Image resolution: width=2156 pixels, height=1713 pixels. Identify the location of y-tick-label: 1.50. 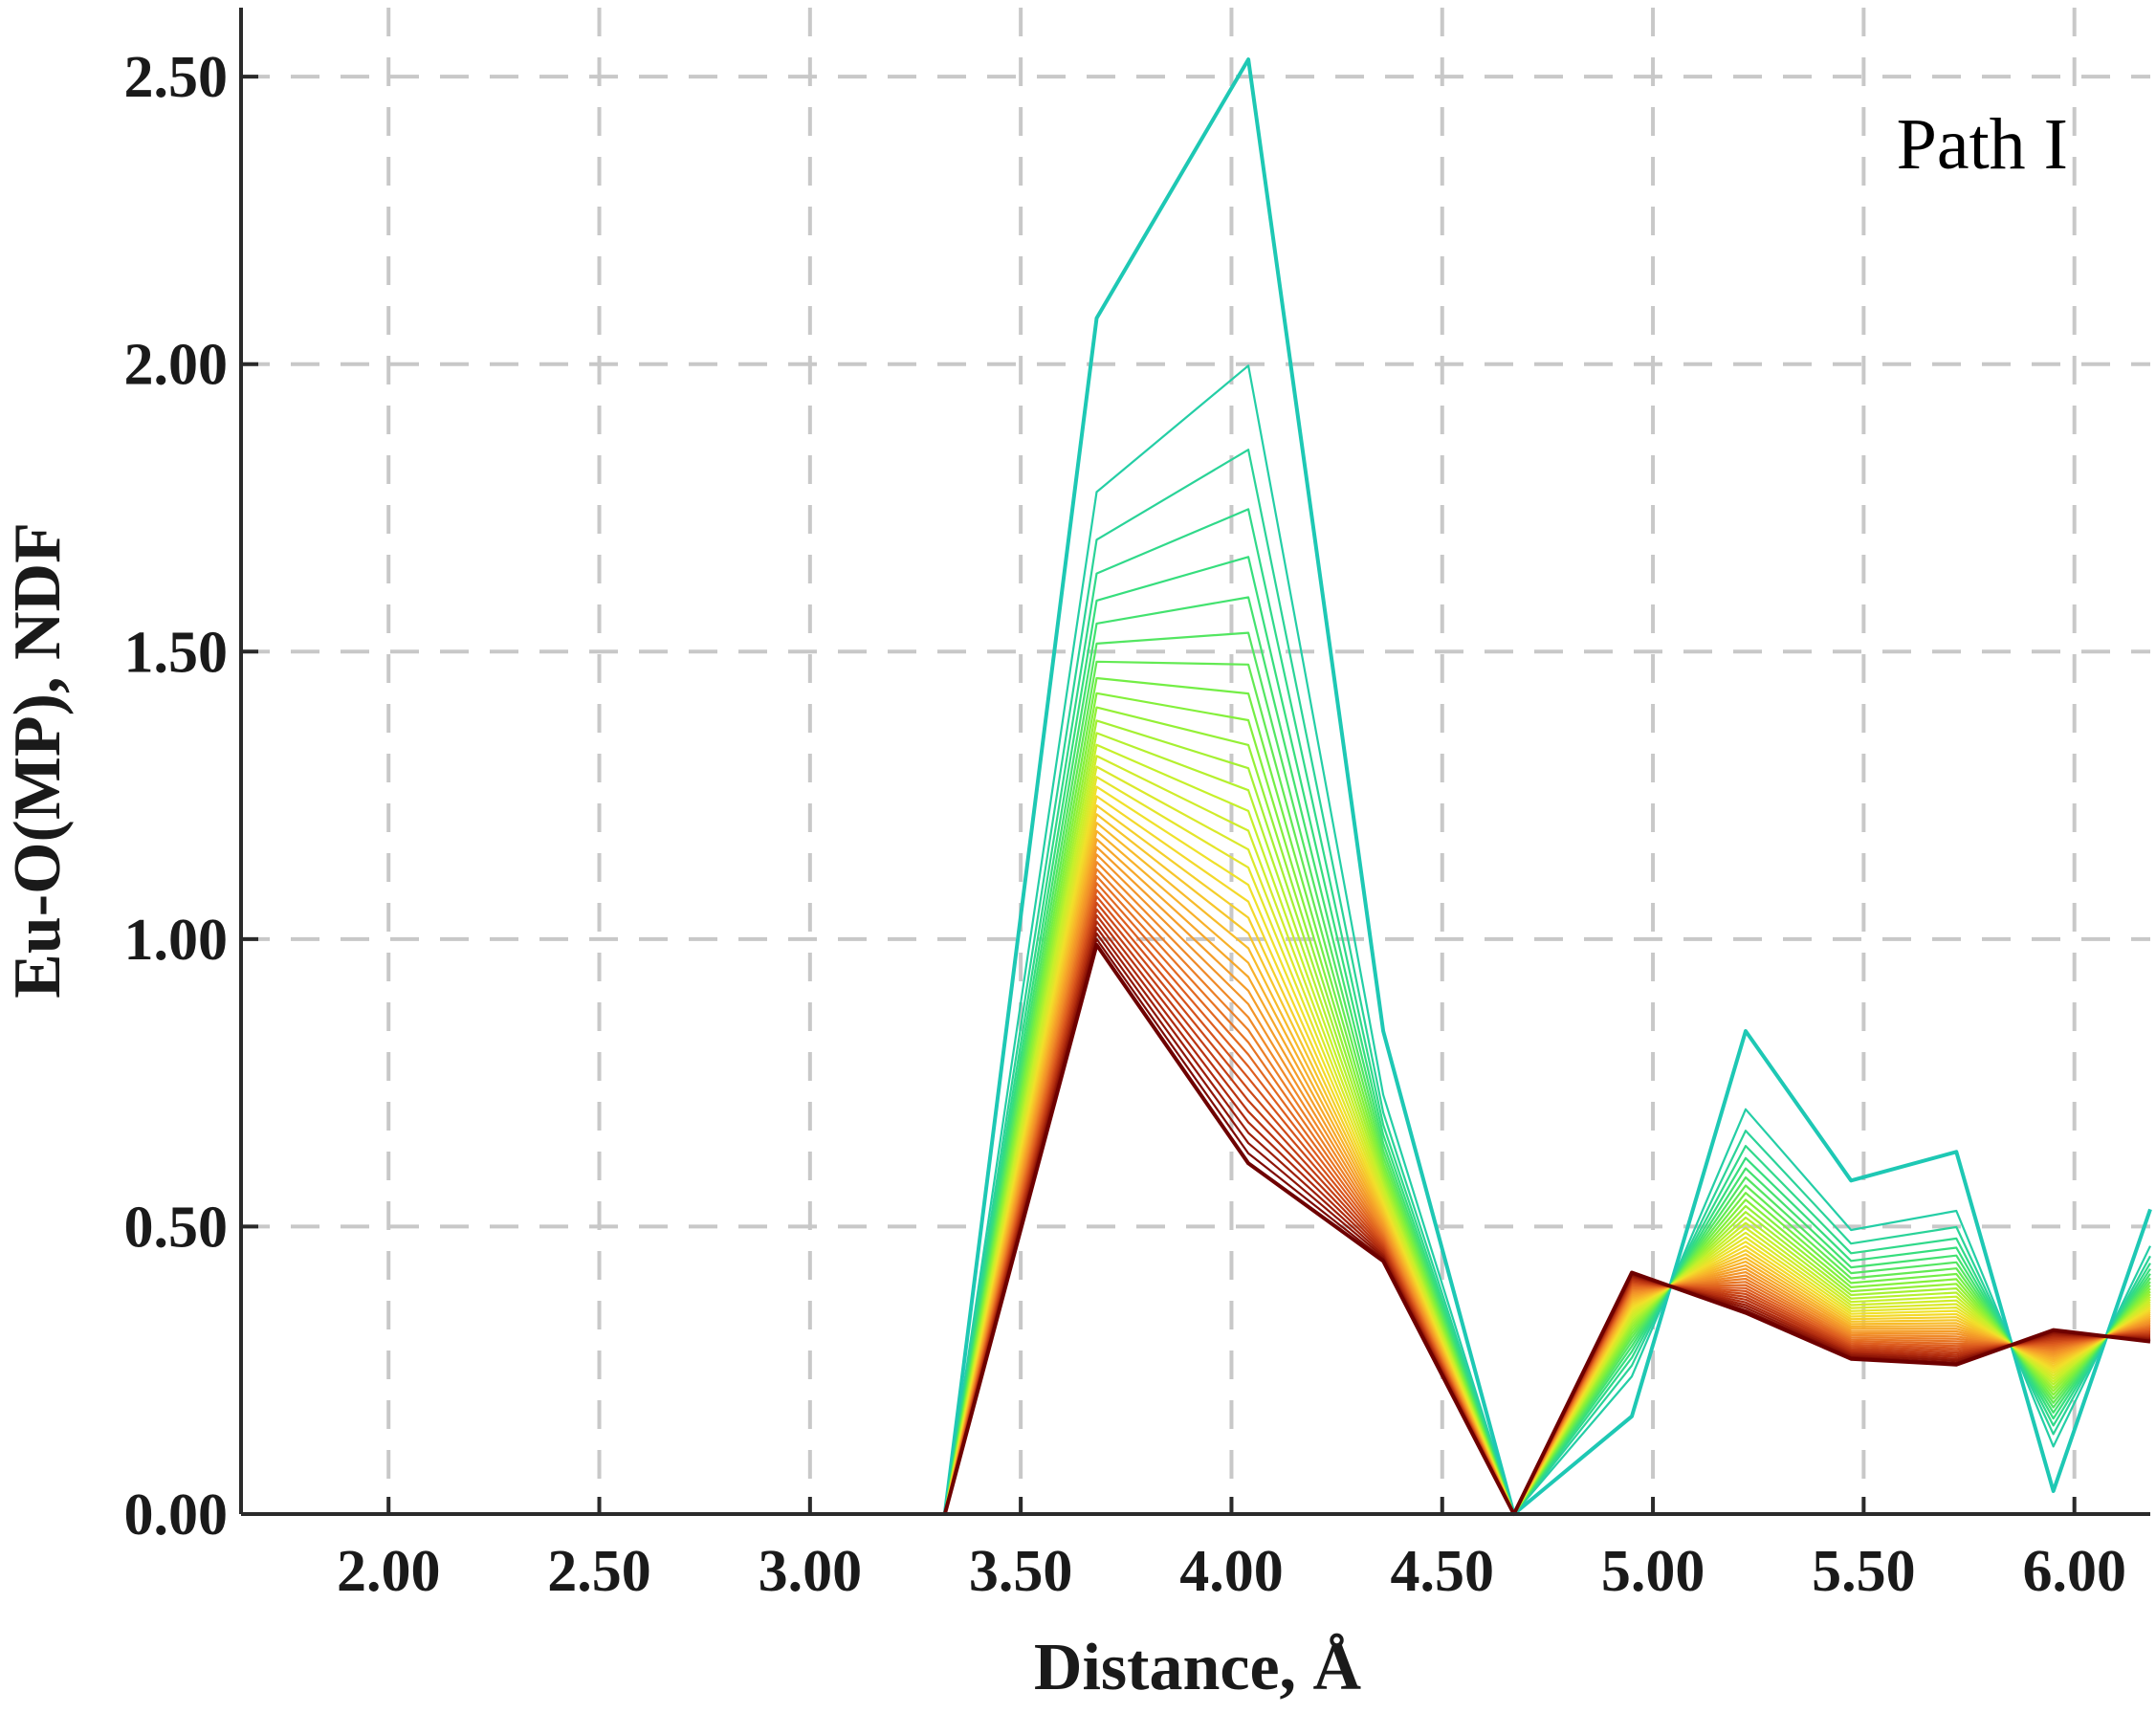
(176, 652).